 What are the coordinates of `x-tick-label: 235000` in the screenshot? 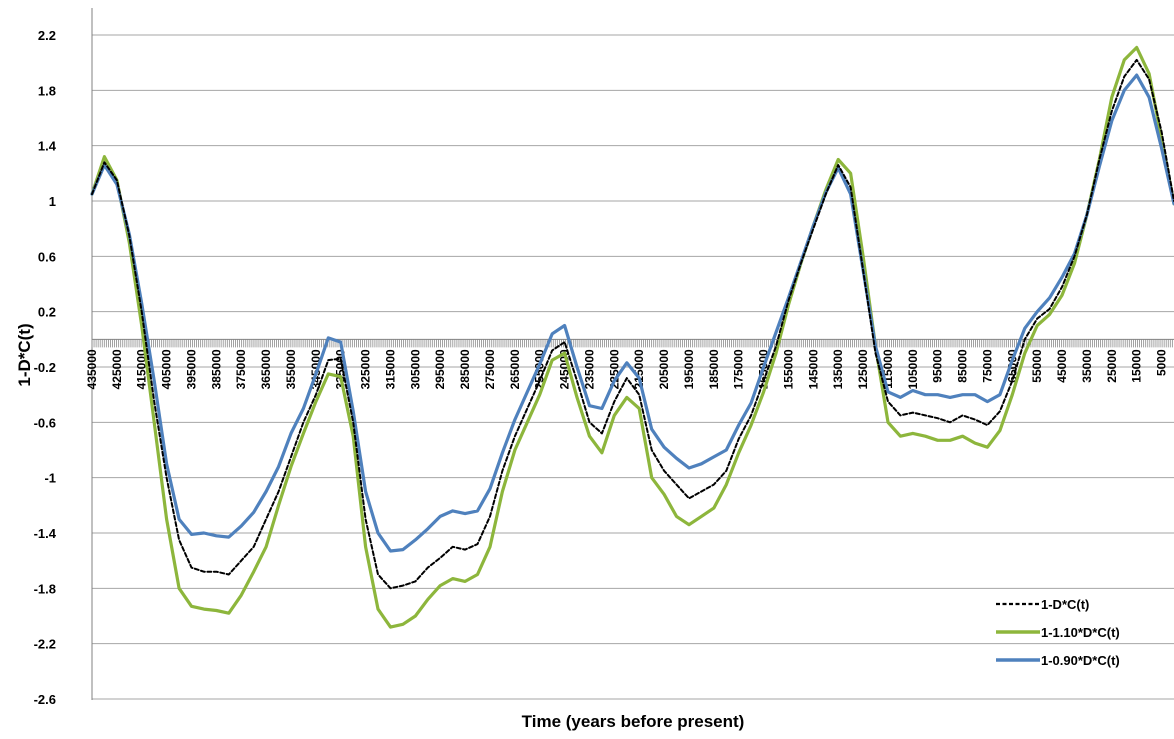 It's located at (590, 369).